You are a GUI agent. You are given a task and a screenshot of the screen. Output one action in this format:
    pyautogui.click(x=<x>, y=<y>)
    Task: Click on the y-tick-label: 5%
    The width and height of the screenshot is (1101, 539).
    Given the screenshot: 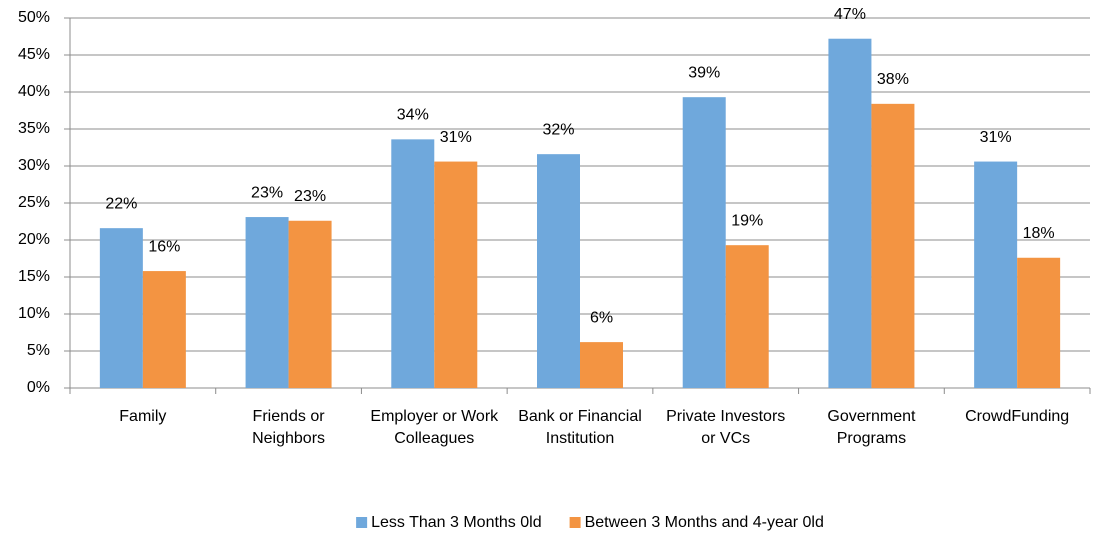 What is the action you would take?
    pyautogui.click(x=38, y=350)
    